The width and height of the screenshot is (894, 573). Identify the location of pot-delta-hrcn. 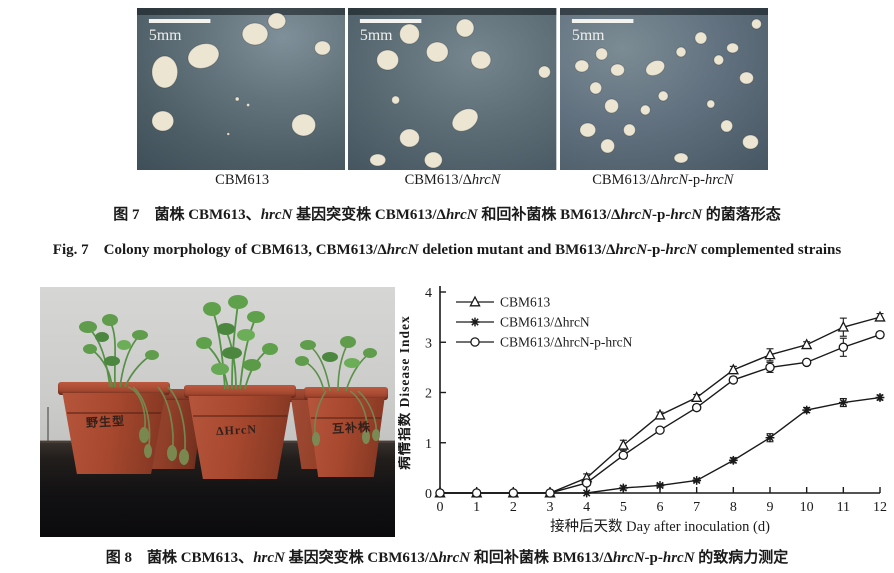
(240, 432).